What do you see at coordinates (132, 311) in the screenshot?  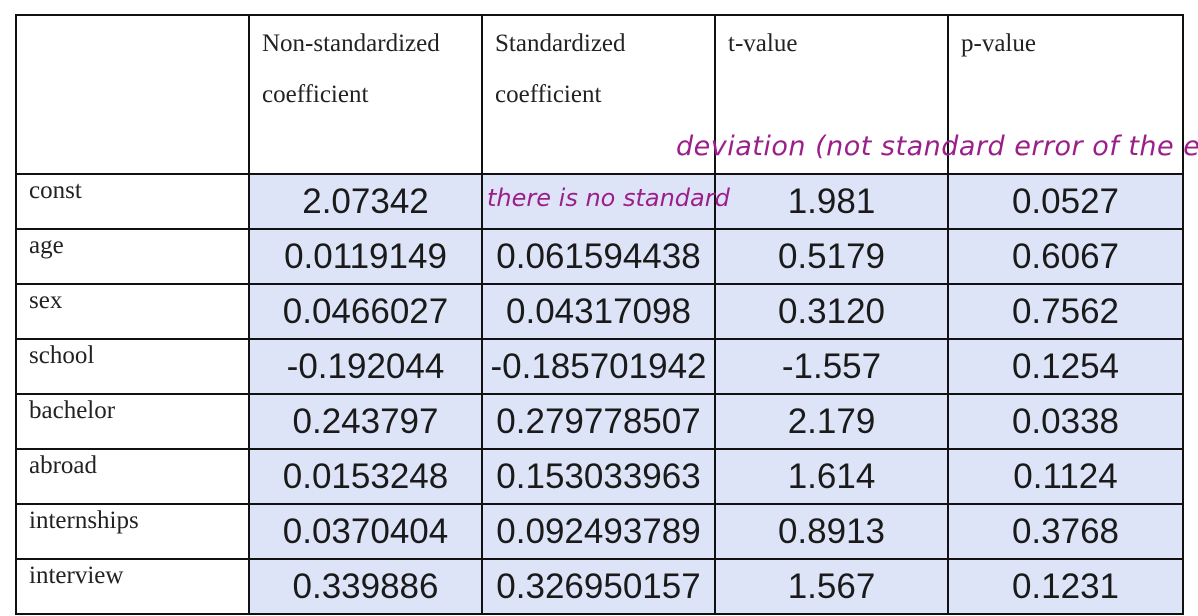 I see `row-label: sex` at bounding box center [132, 311].